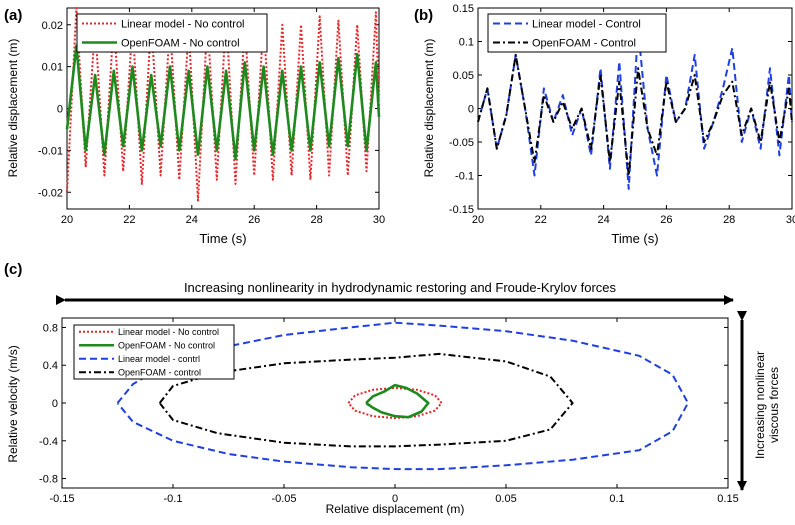 The image size is (795, 525). I want to click on panel-b-ylabel: Relative displacement (m), so click(429, 108).